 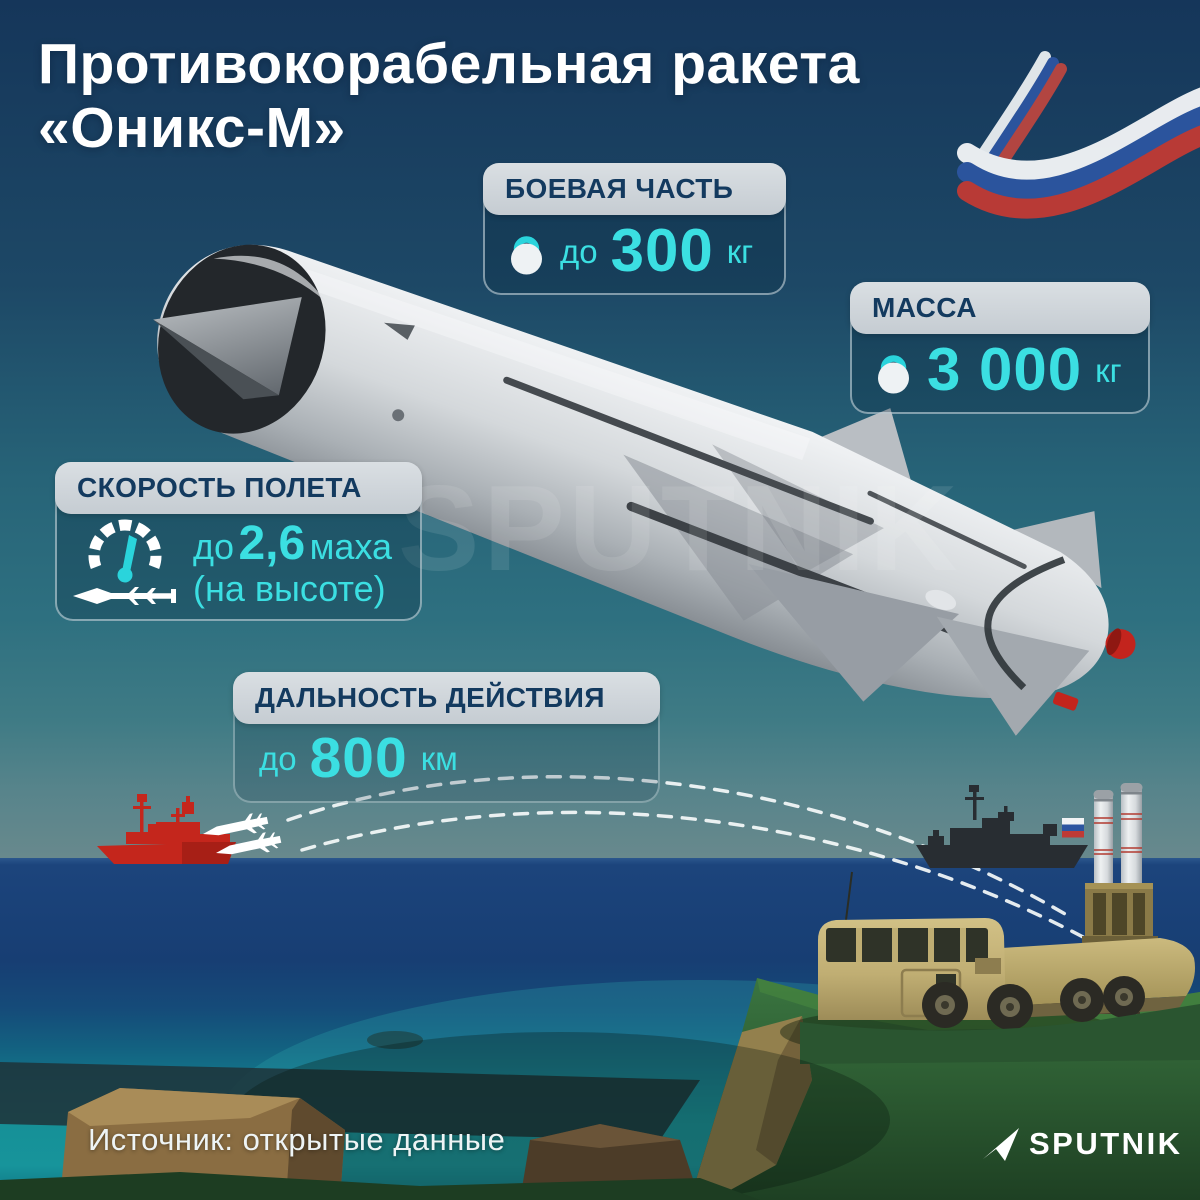 What do you see at coordinates (680, 528) in the screenshot?
I see `watermark: SPUTNIK` at bounding box center [680, 528].